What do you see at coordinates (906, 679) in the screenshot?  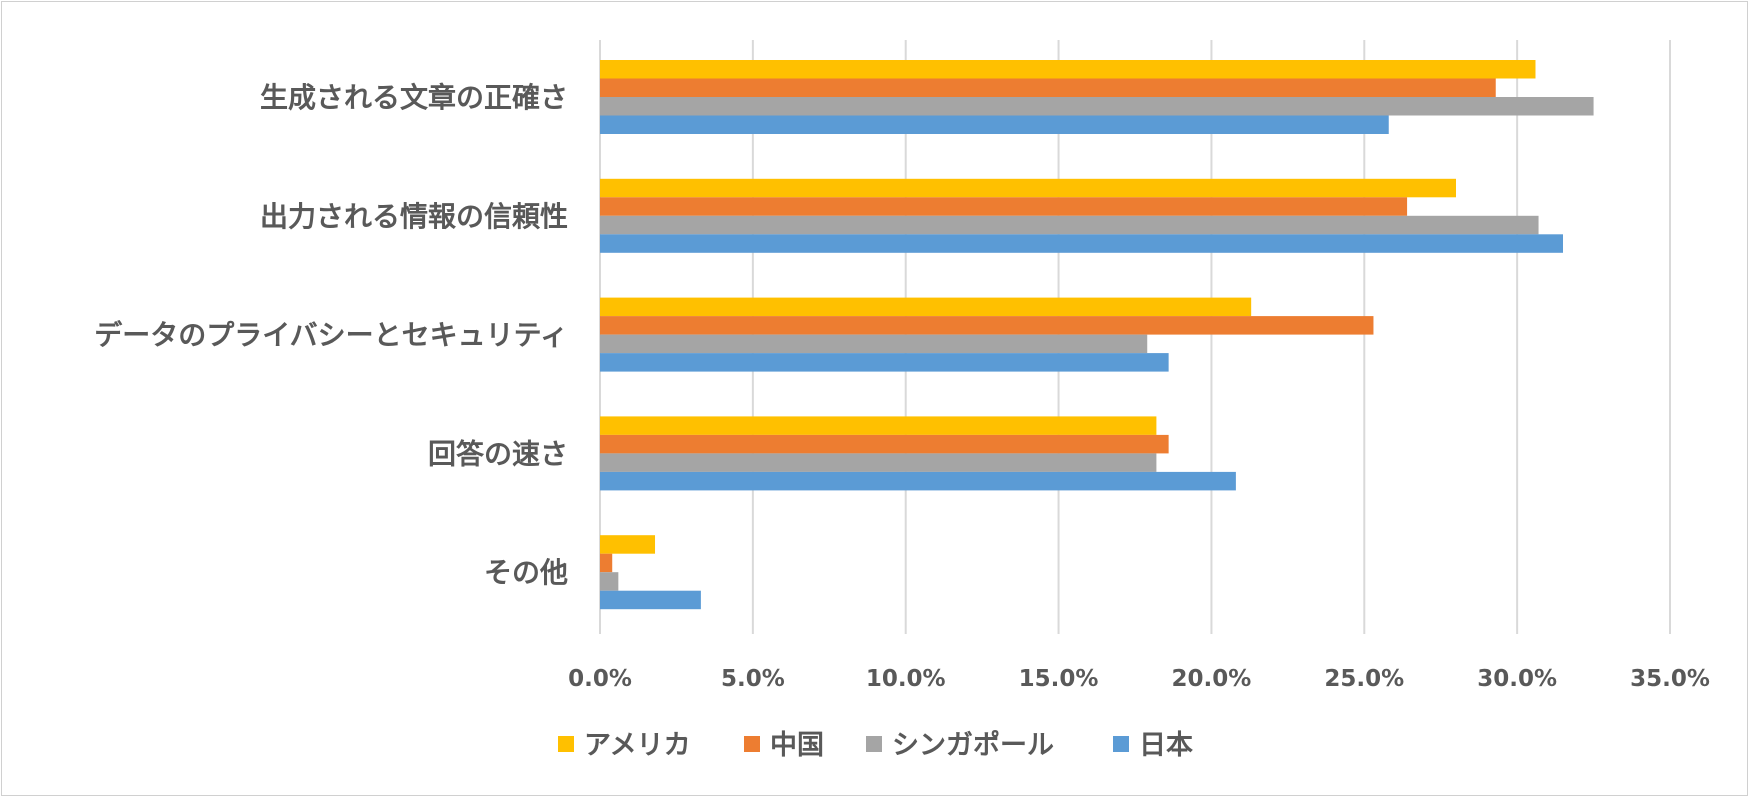 I see `x-tick-label-2: 10.0%` at bounding box center [906, 679].